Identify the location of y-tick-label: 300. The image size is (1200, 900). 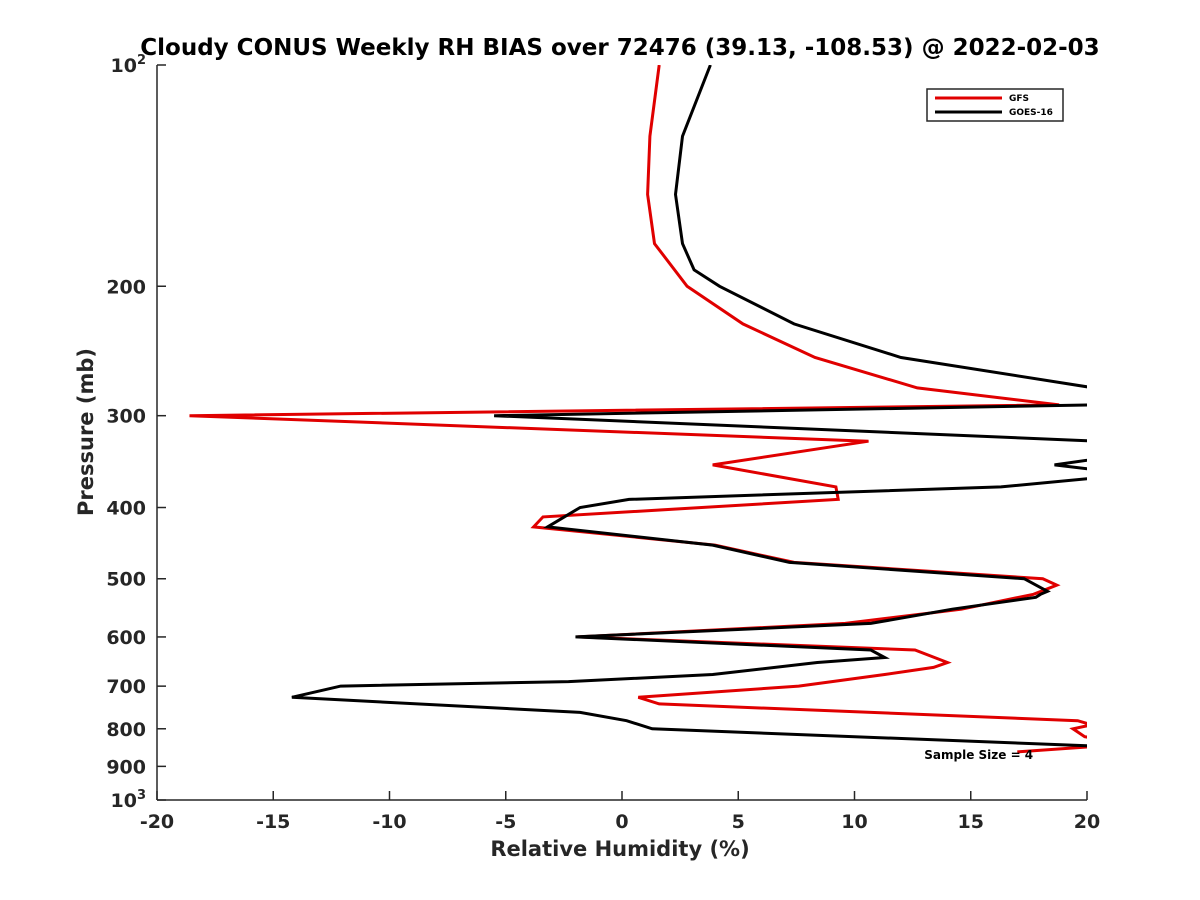
(126, 417).